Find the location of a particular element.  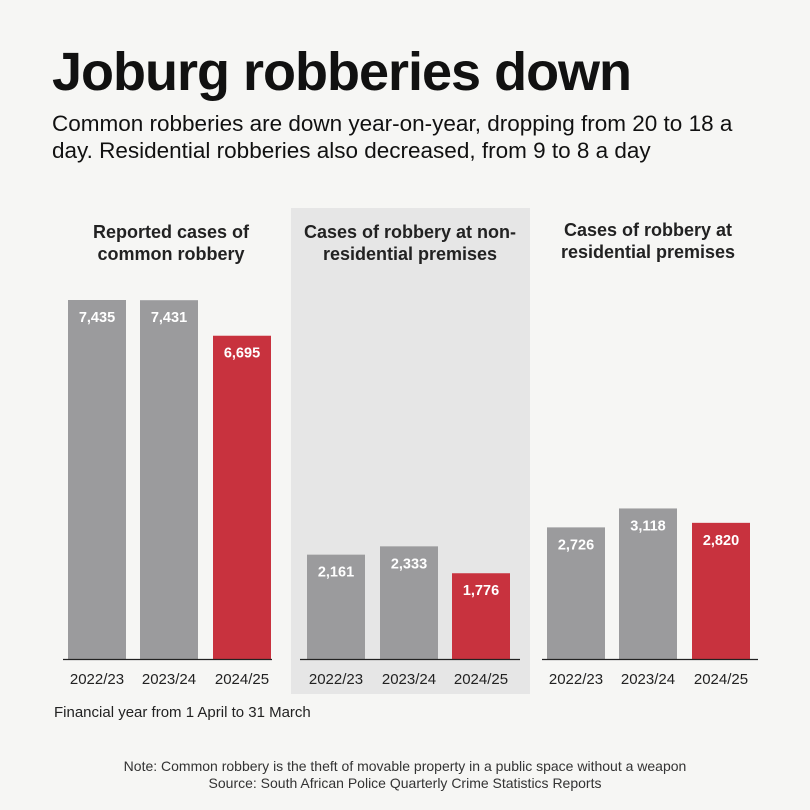

financial-year-note: Financial year from 1 April to 31 March is located at coordinates (182, 712).